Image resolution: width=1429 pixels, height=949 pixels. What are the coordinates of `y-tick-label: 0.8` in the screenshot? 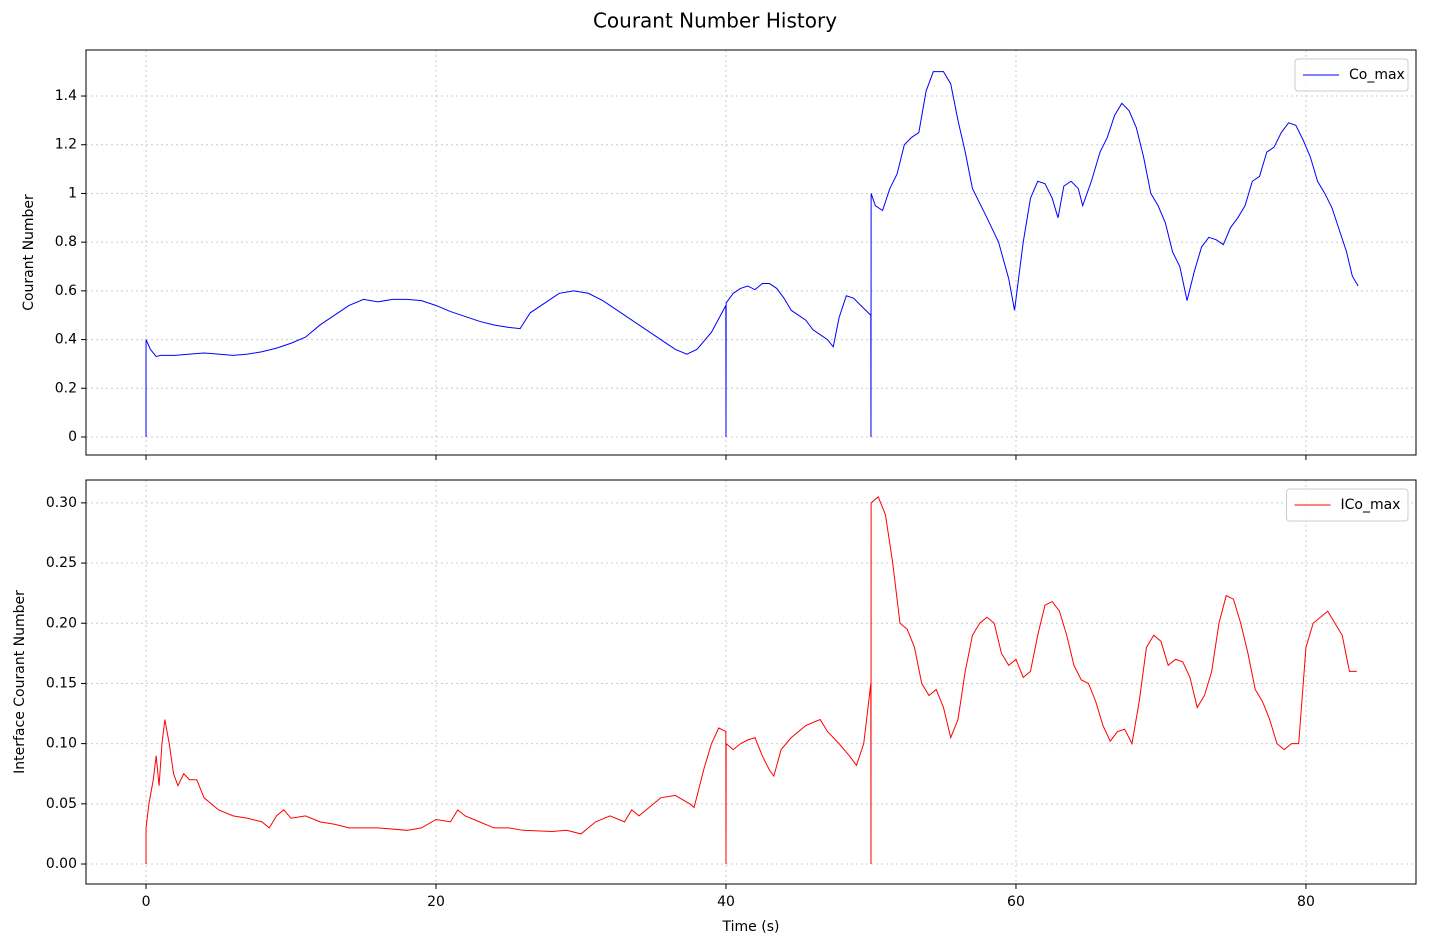 It's located at (66, 242).